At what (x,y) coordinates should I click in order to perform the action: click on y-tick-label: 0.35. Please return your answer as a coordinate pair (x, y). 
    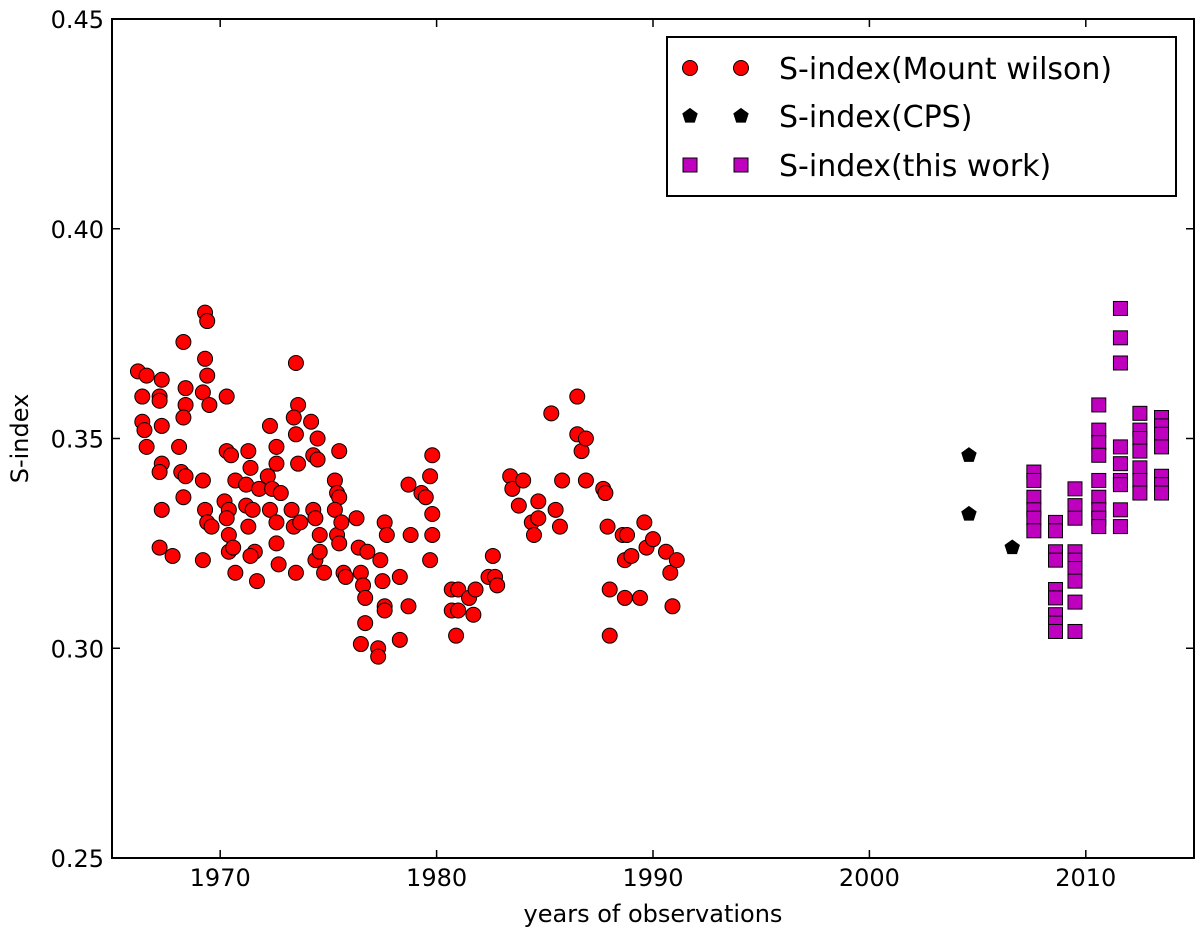
    Looking at the image, I should click on (77, 440).